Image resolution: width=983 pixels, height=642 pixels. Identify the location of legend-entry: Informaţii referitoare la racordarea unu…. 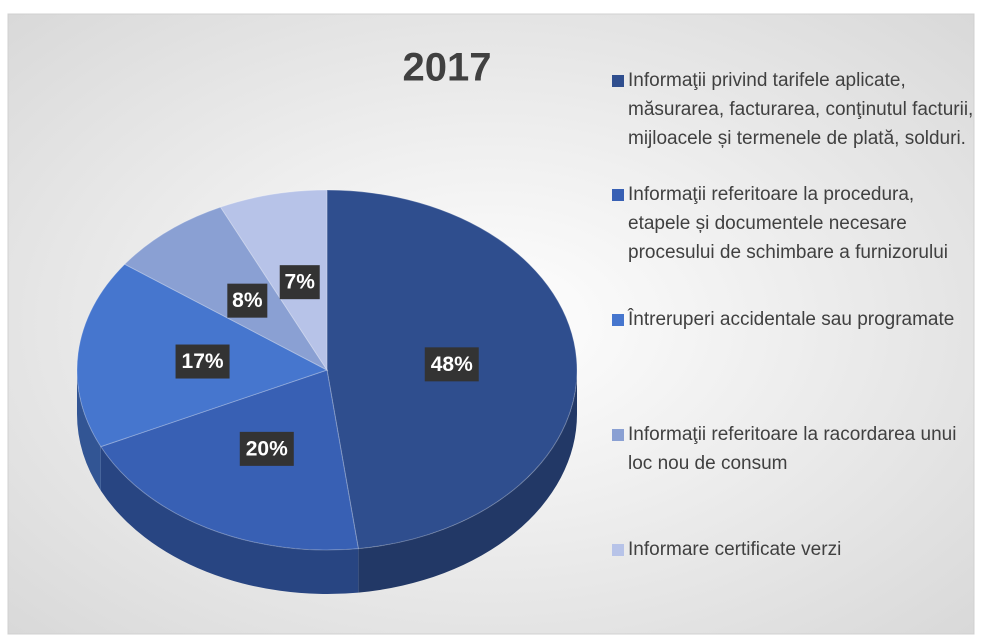
(793, 449).